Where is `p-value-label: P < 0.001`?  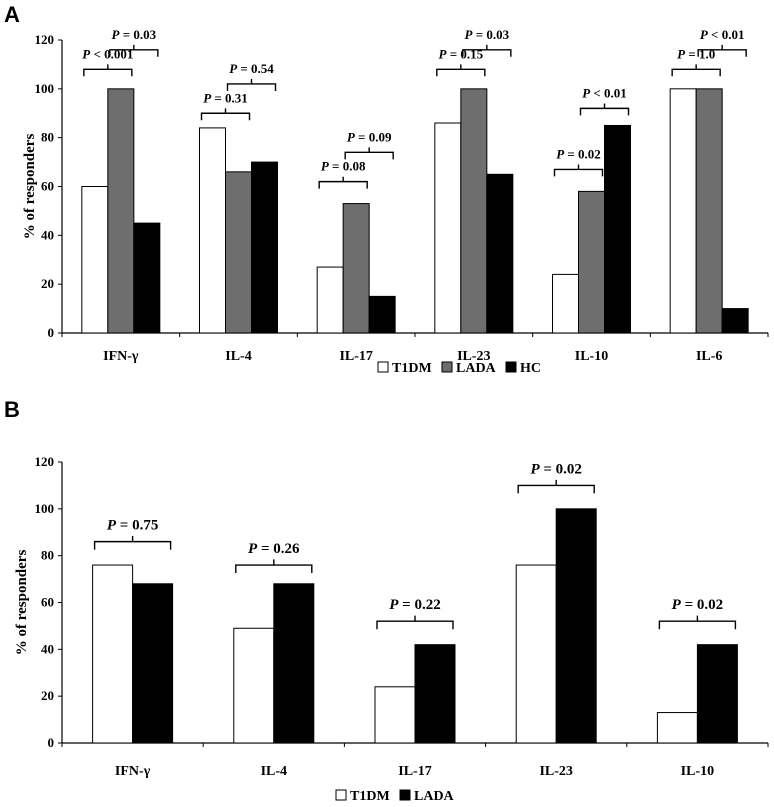
p-value-label: P < 0.001 is located at coordinates (107, 53).